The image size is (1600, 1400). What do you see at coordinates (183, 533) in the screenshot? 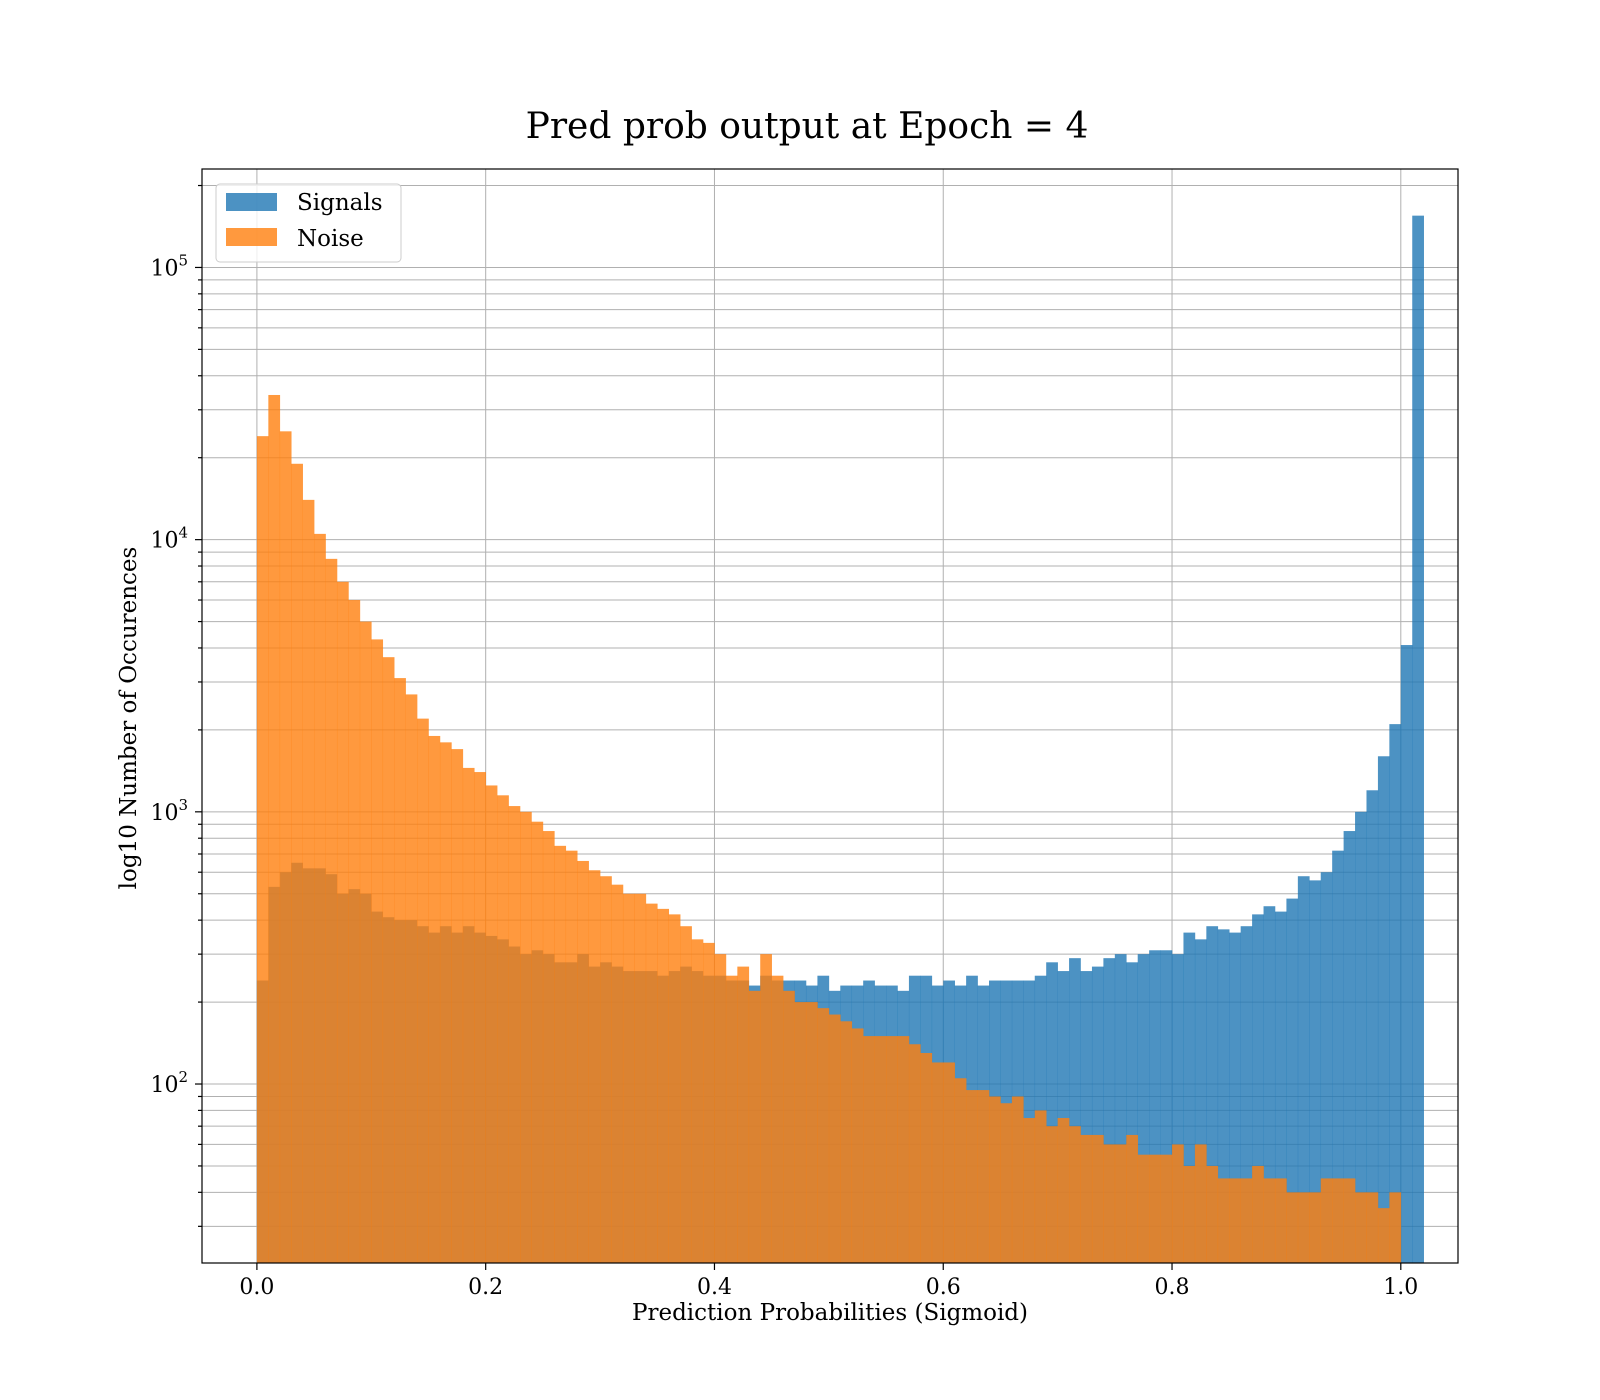
I see `y-tick-exponent: 4` at bounding box center [183, 533].